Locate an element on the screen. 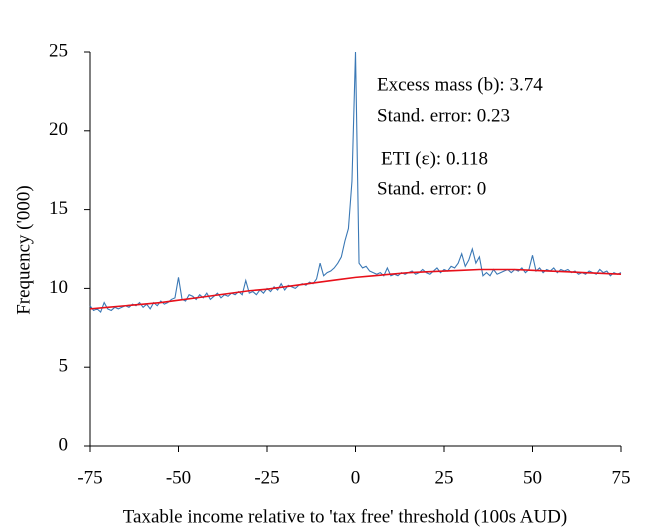  x-tick-label: 50 is located at coordinates (532, 477).